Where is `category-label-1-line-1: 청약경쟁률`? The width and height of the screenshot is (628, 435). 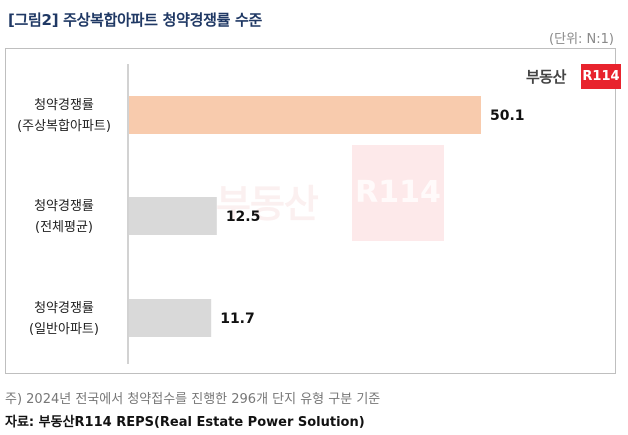
category-label-1-line-1: 청약경쟁률 is located at coordinates (64, 105).